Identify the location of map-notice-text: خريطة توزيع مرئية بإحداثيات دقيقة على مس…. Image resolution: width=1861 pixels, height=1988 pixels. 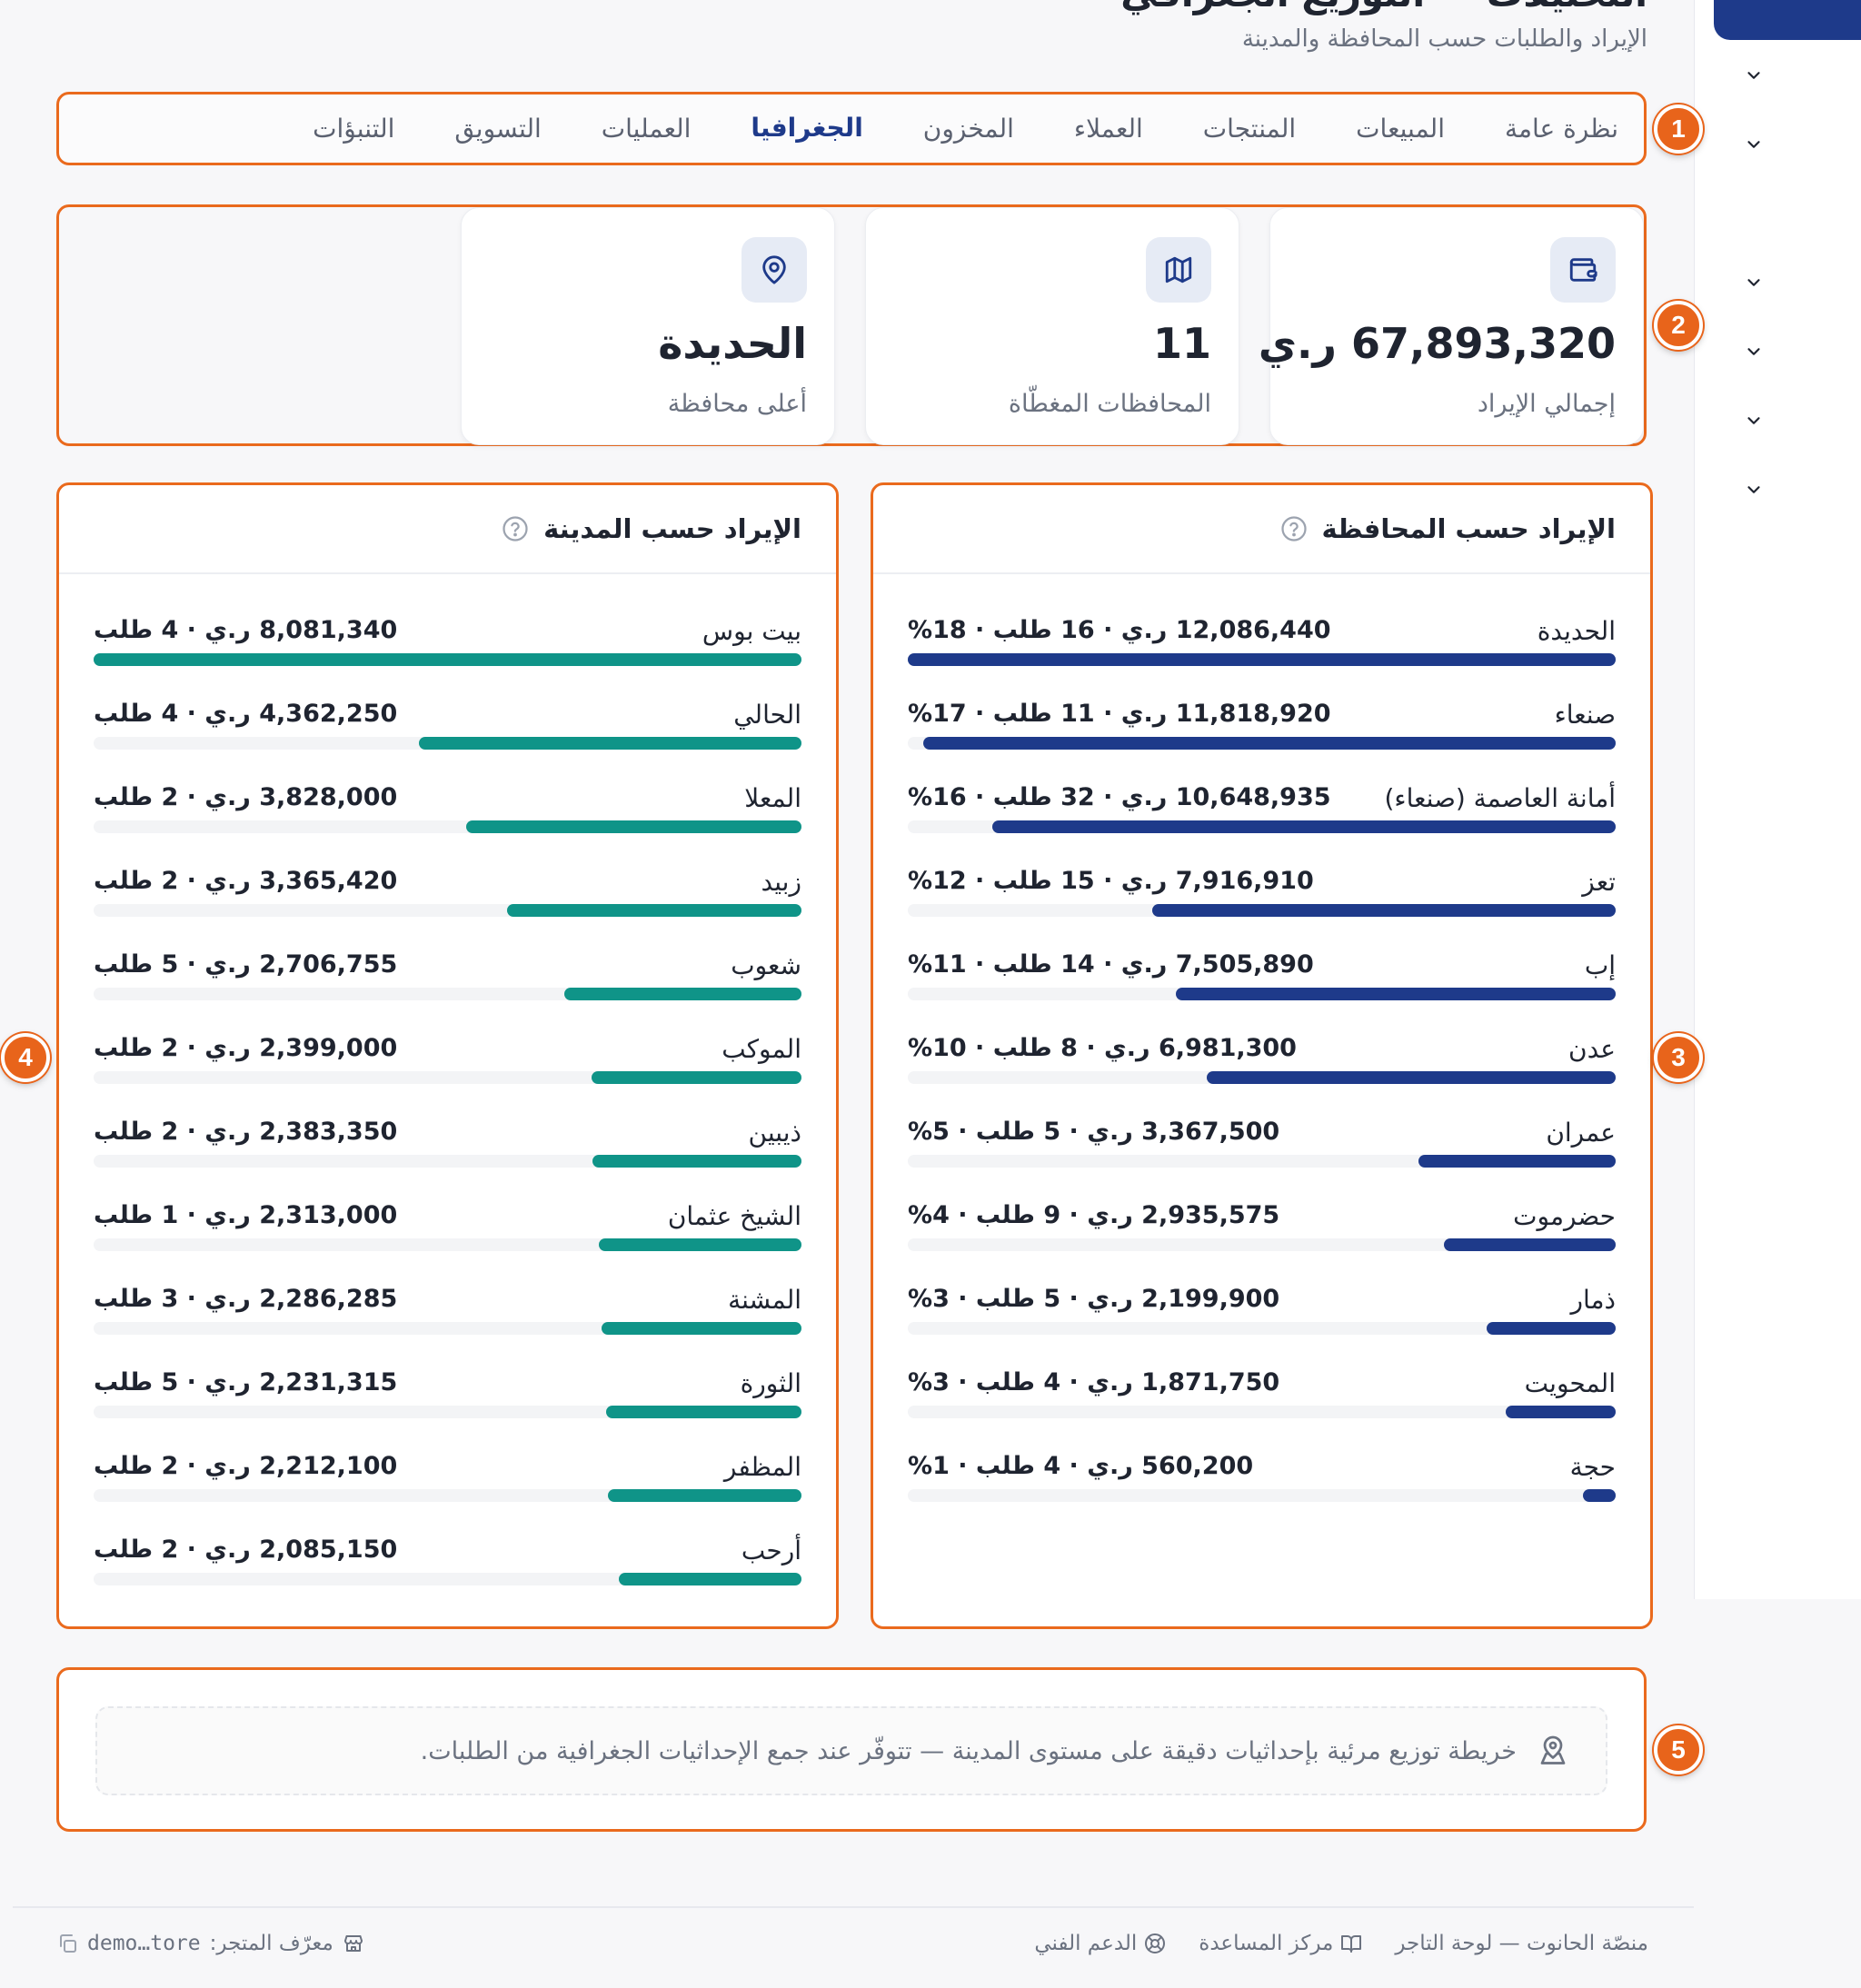
(968, 1750).